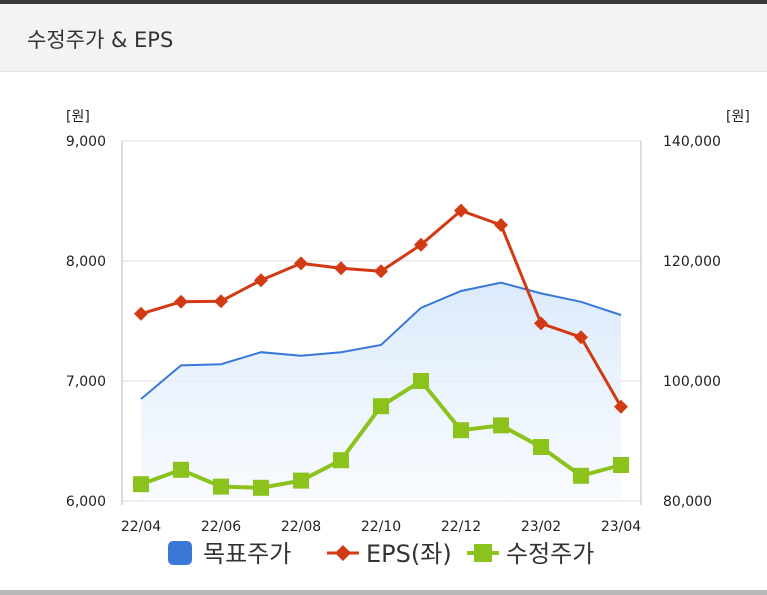 This screenshot has height=595, width=767. What do you see at coordinates (100, 40) in the screenshot?
I see `page-title: 수정주가 & EPS` at bounding box center [100, 40].